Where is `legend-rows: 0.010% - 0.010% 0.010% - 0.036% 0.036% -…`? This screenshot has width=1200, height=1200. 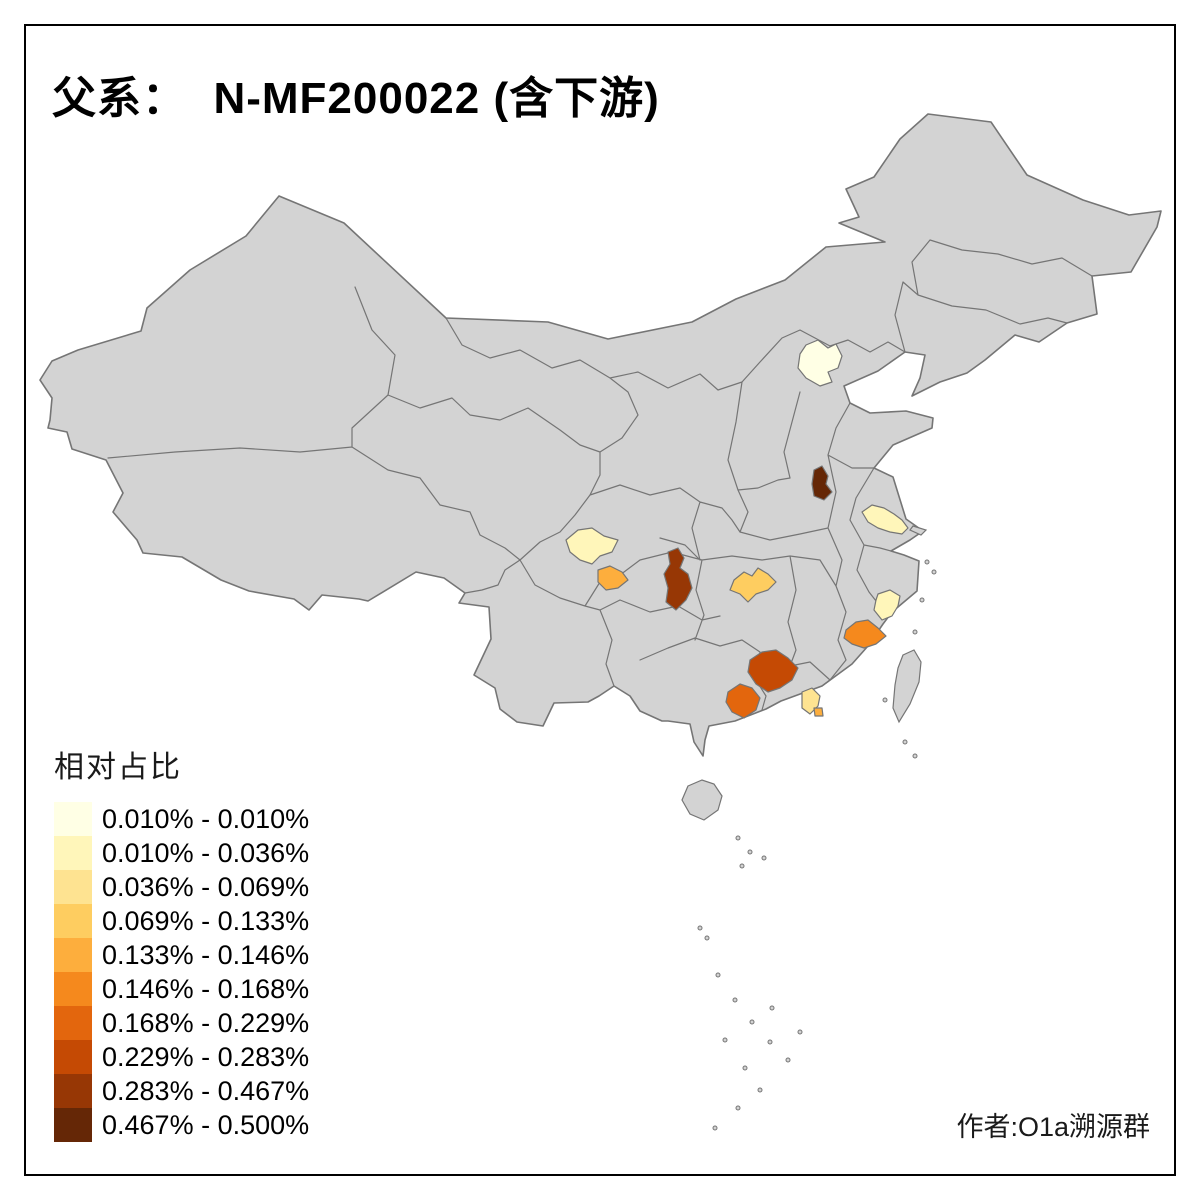
legend-rows: 0.010% - 0.010% 0.010% - 0.036% 0.036% -… is located at coordinates (181, 972).